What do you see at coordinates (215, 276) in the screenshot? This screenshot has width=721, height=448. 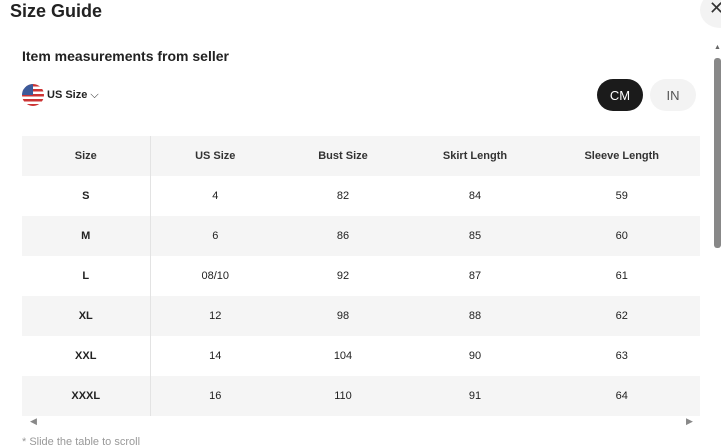 I see `table-cell: 08/10` at bounding box center [215, 276].